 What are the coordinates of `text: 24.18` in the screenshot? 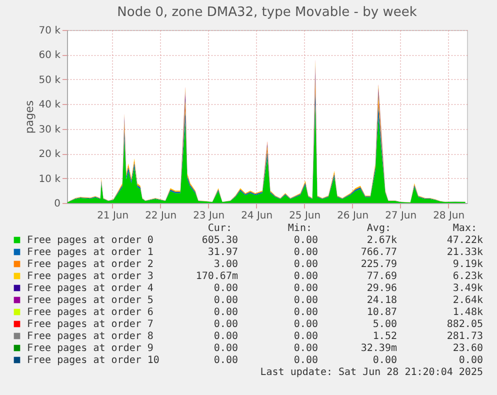 It's located at (381, 300).